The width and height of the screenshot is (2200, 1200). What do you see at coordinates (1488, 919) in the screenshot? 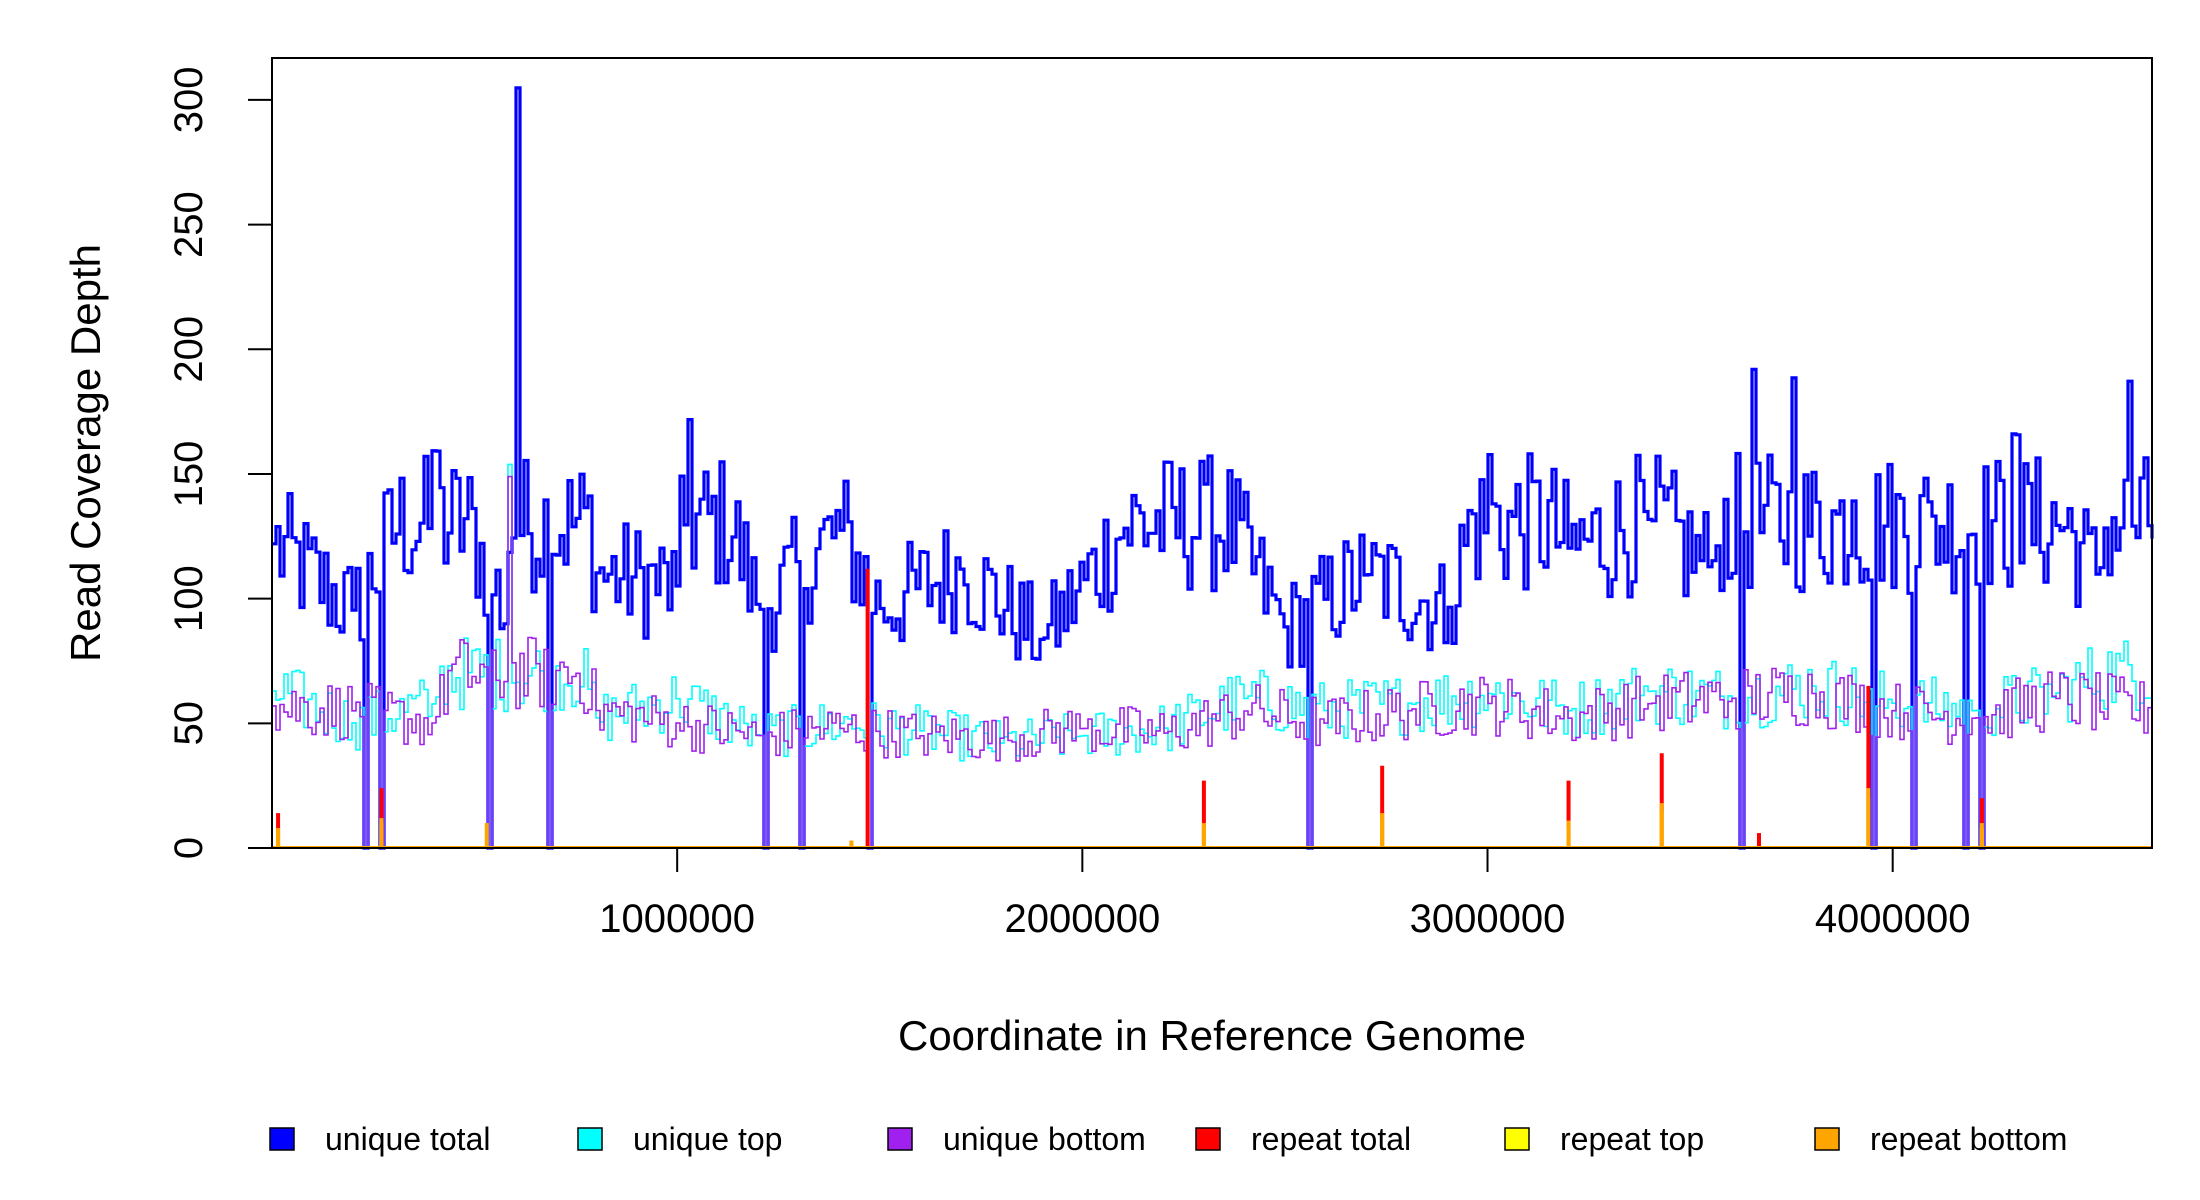
I see `x-tick-label: 3000000` at bounding box center [1488, 919].